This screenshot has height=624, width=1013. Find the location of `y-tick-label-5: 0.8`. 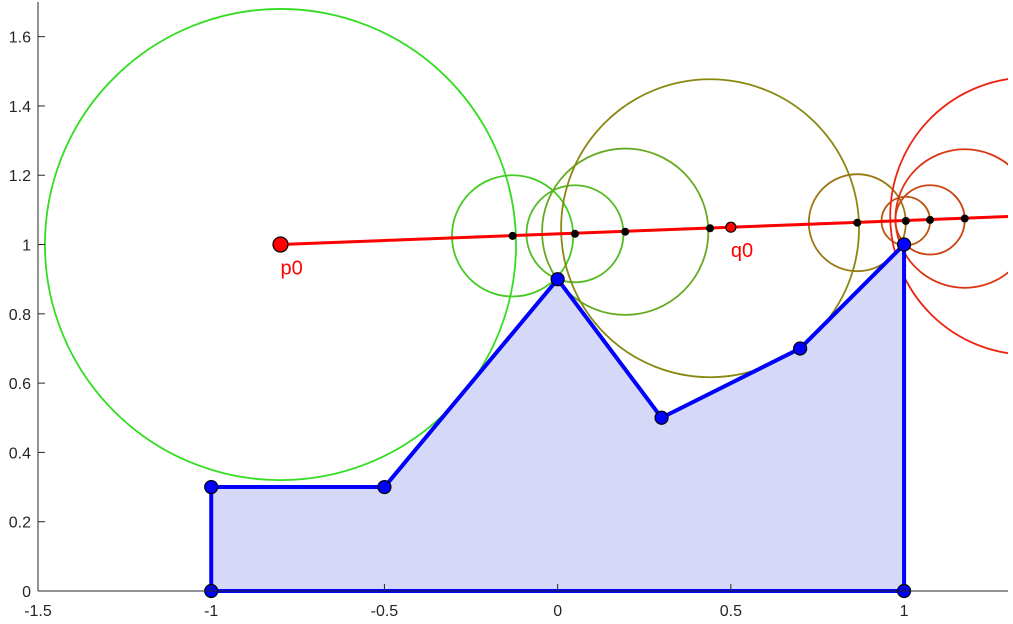

y-tick-label-5: 0.8 is located at coordinates (20, 315).